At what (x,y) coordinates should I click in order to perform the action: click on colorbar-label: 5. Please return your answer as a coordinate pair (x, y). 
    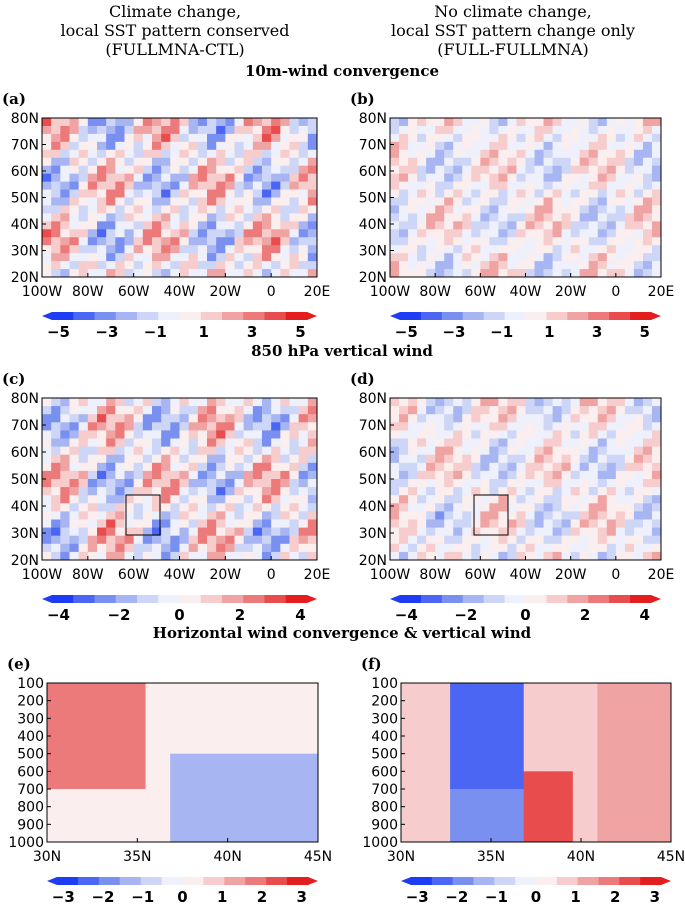
    Looking at the image, I should click on (300, 332).